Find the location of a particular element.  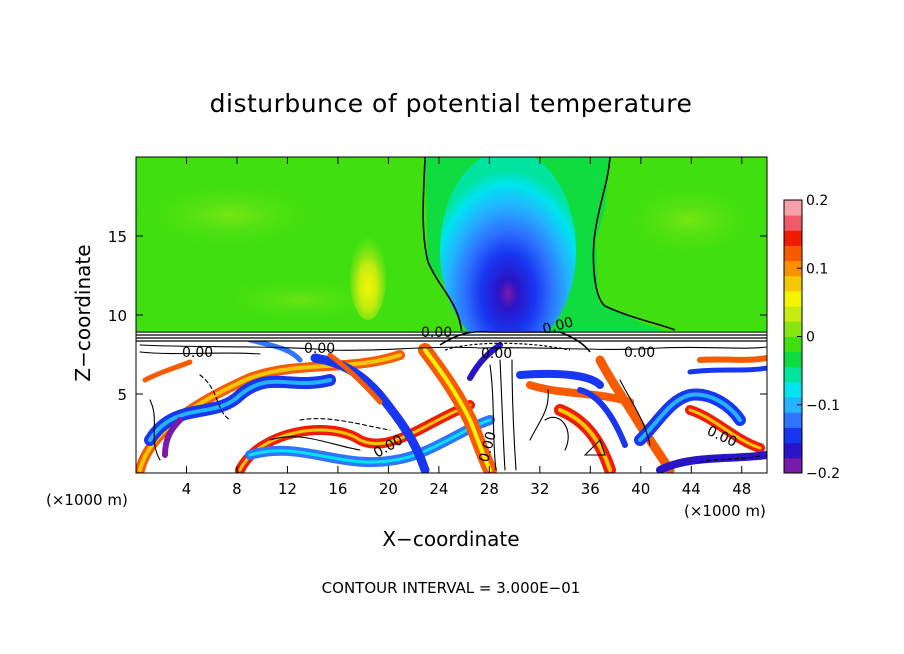

x-tick-label: 40 is located at coordinates (640, 489).